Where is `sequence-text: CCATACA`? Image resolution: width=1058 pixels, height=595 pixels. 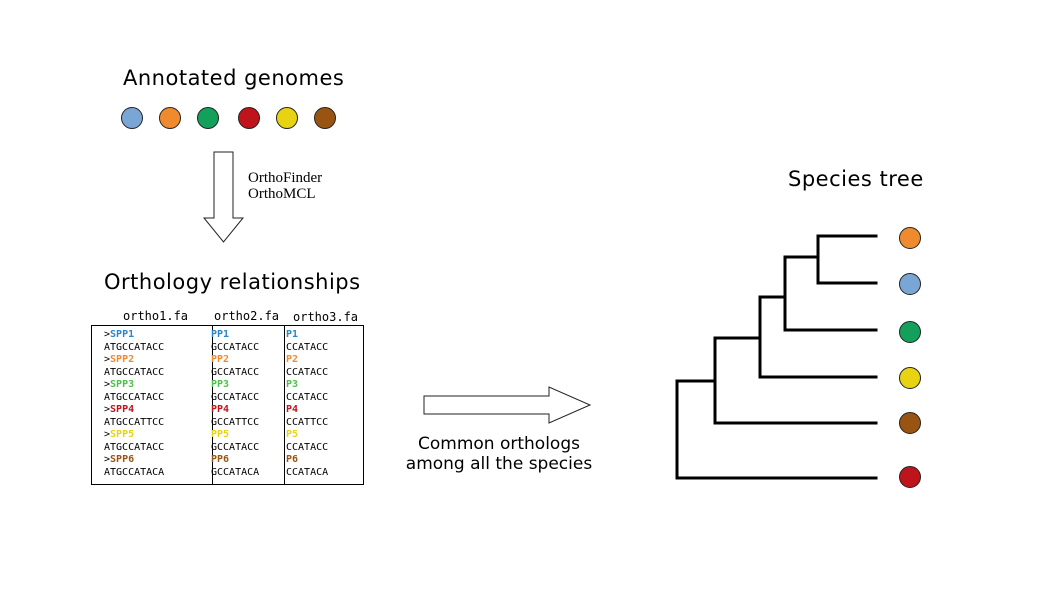
sequence-text: CCATACA is located at coordinates (307, 472).